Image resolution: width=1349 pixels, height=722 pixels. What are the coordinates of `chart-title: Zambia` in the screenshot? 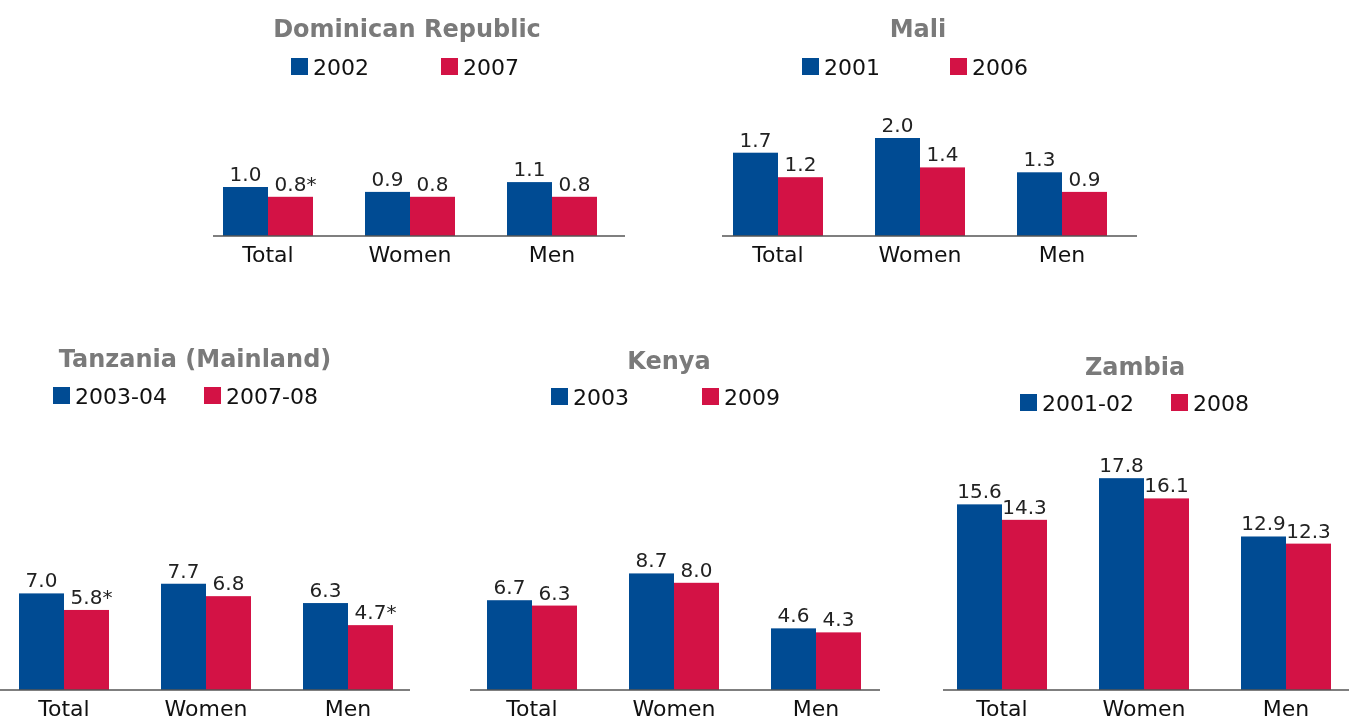 It's located at (1135, 367).